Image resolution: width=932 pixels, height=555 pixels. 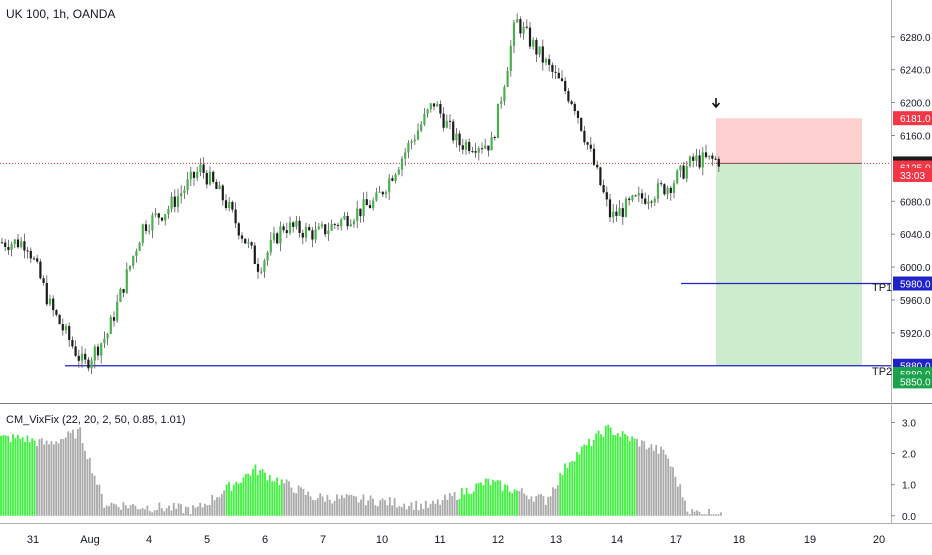 I want to click on stop-price-tag: 6181.0, so click(x=915, y=119).